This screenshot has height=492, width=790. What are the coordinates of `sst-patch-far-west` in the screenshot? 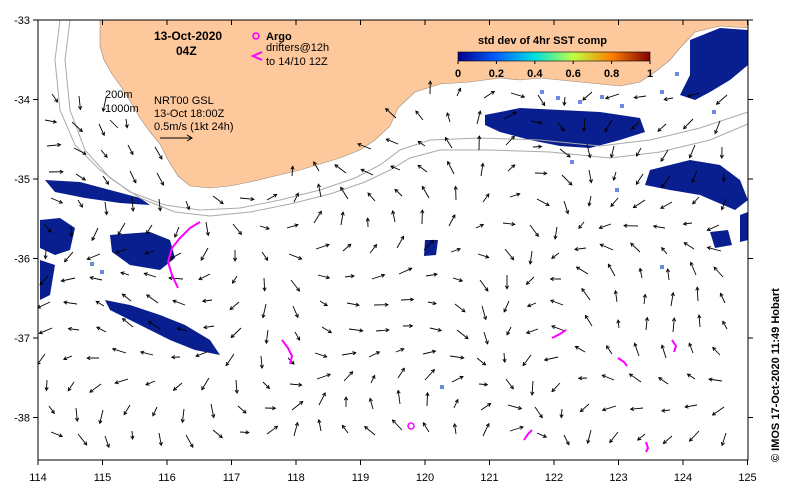 It's located at (47, 280).